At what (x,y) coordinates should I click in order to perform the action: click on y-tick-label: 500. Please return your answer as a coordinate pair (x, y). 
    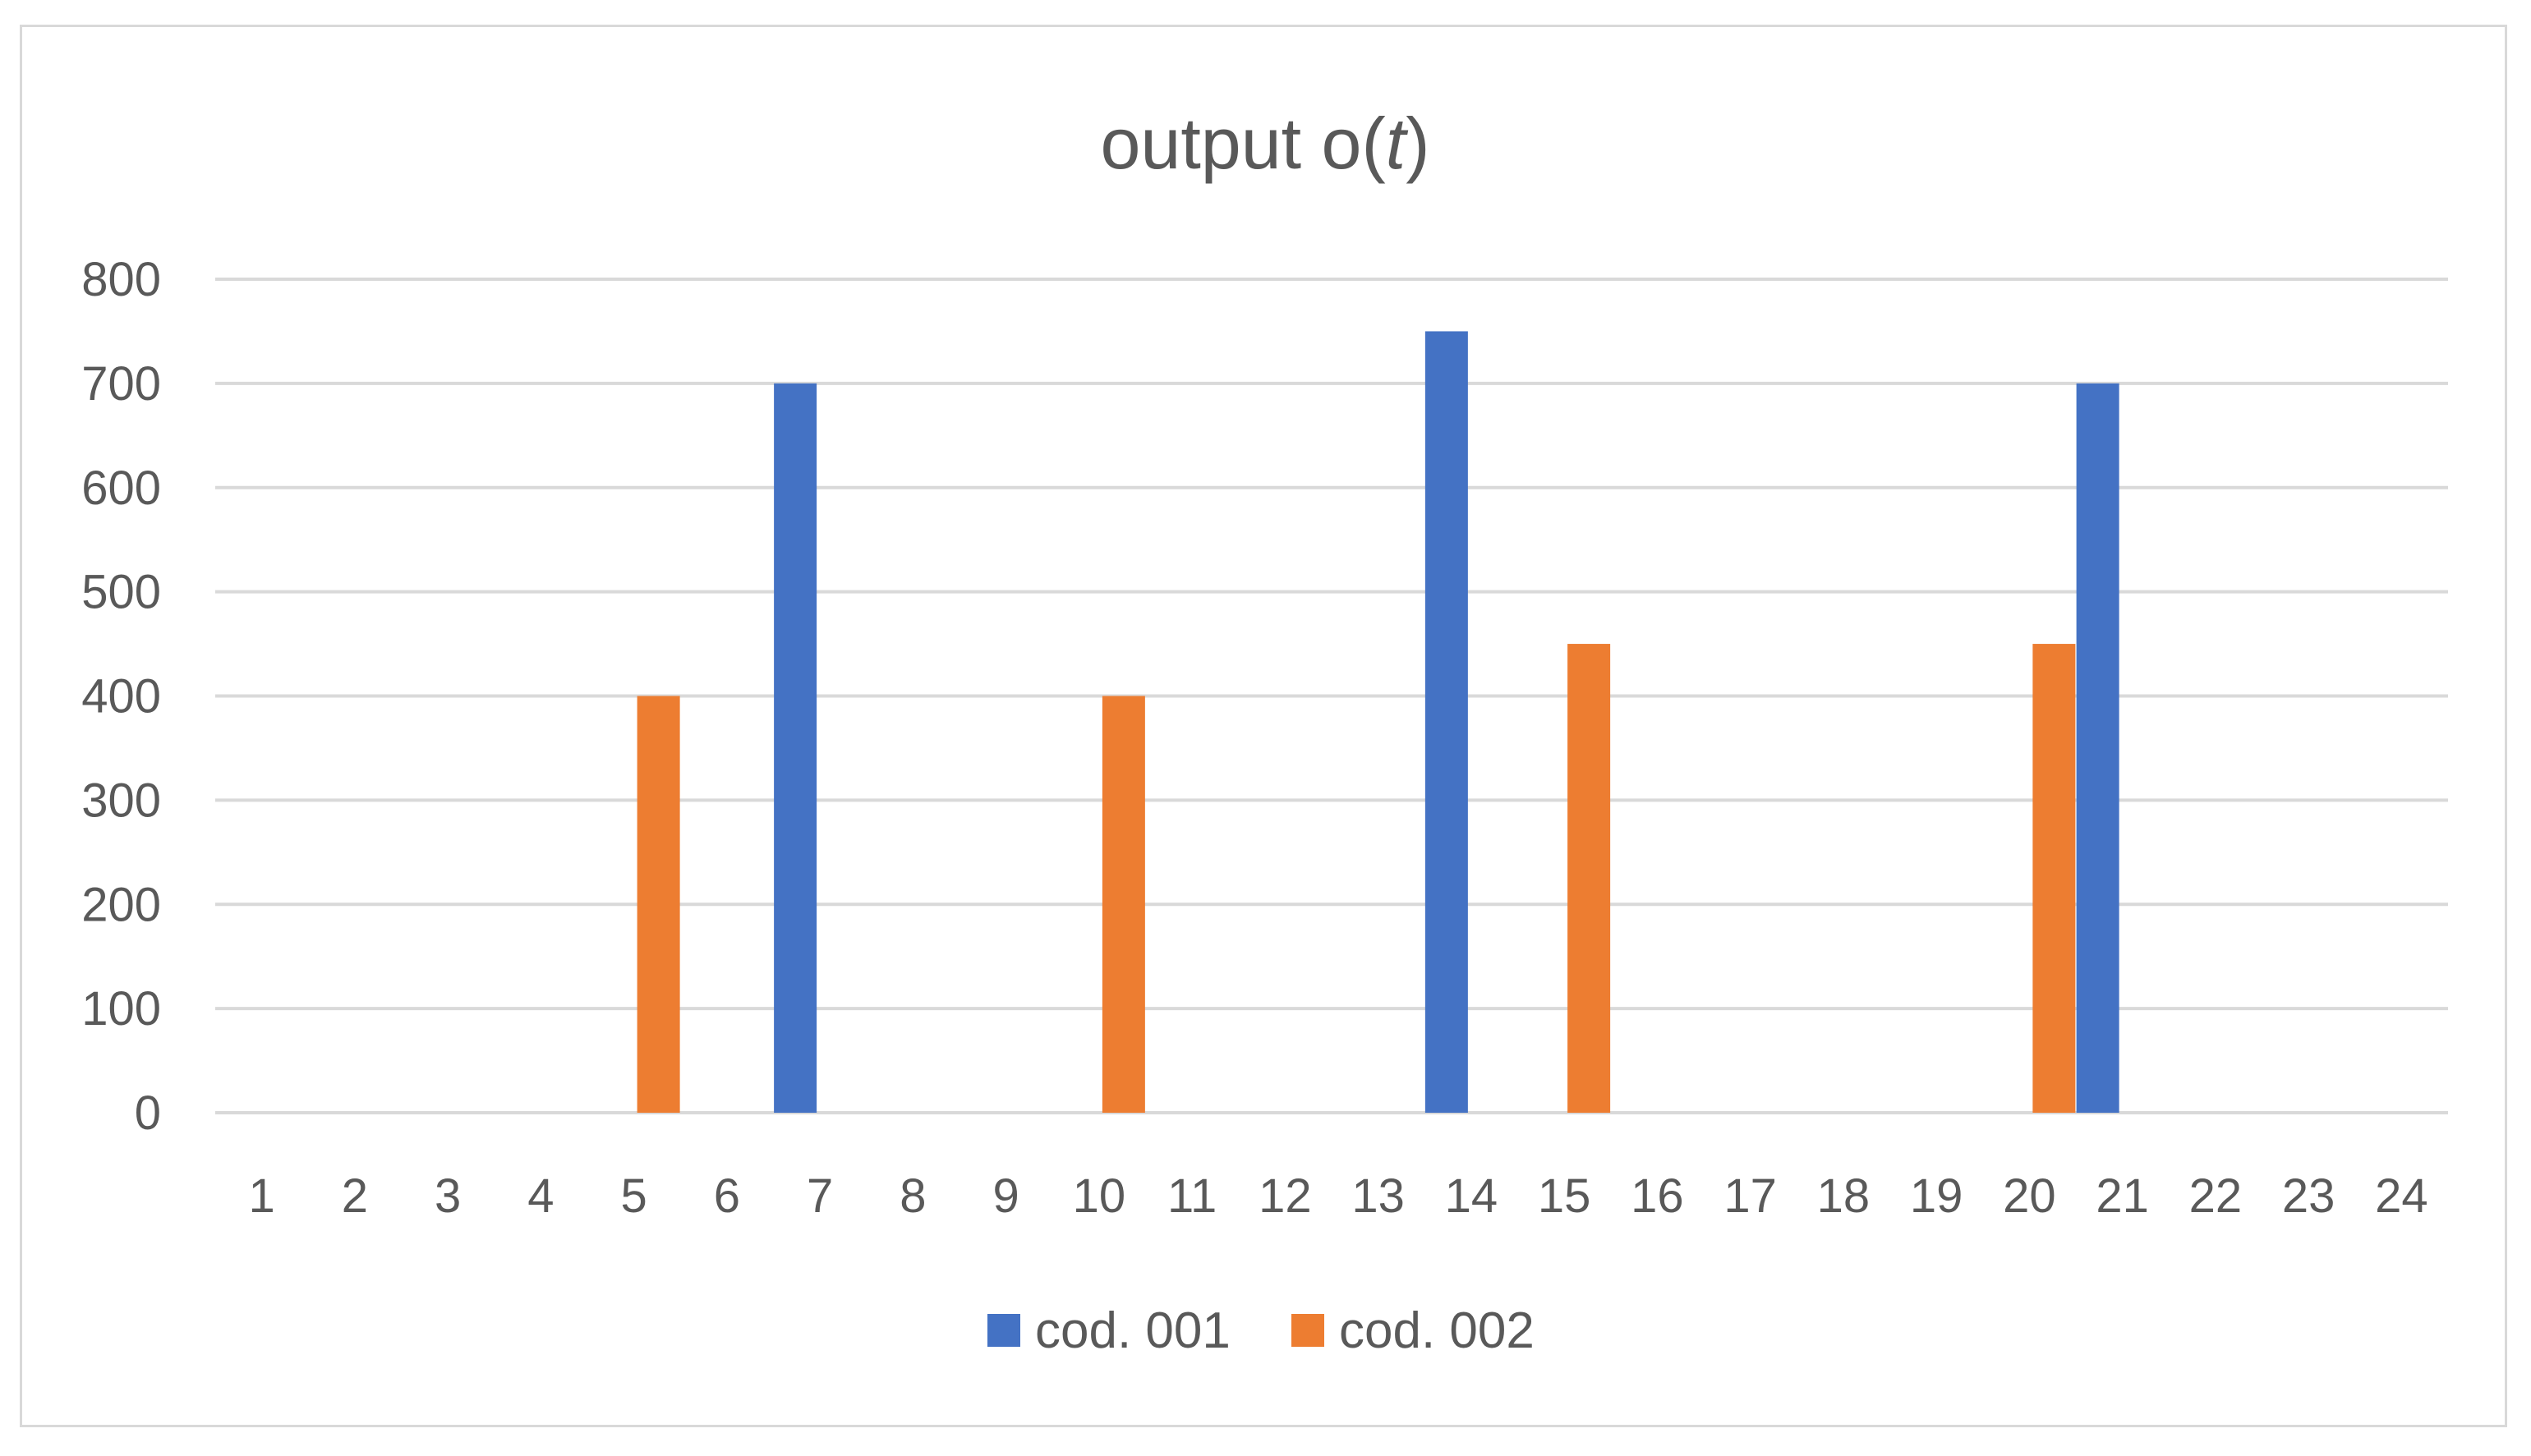
    Looking at the image, I should click on (121, 592).